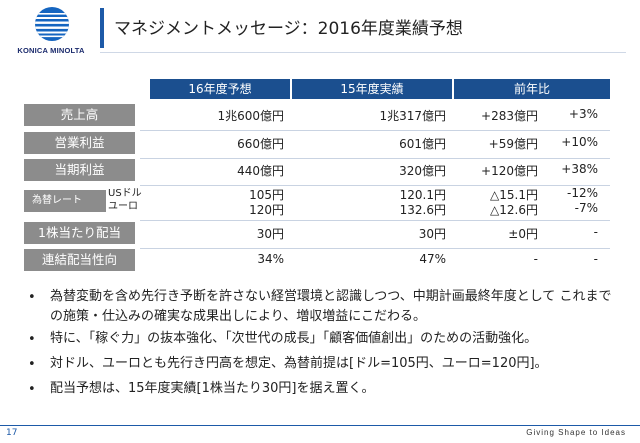  I want to click on cell-div-diff: ±0円, so click(523, 234).